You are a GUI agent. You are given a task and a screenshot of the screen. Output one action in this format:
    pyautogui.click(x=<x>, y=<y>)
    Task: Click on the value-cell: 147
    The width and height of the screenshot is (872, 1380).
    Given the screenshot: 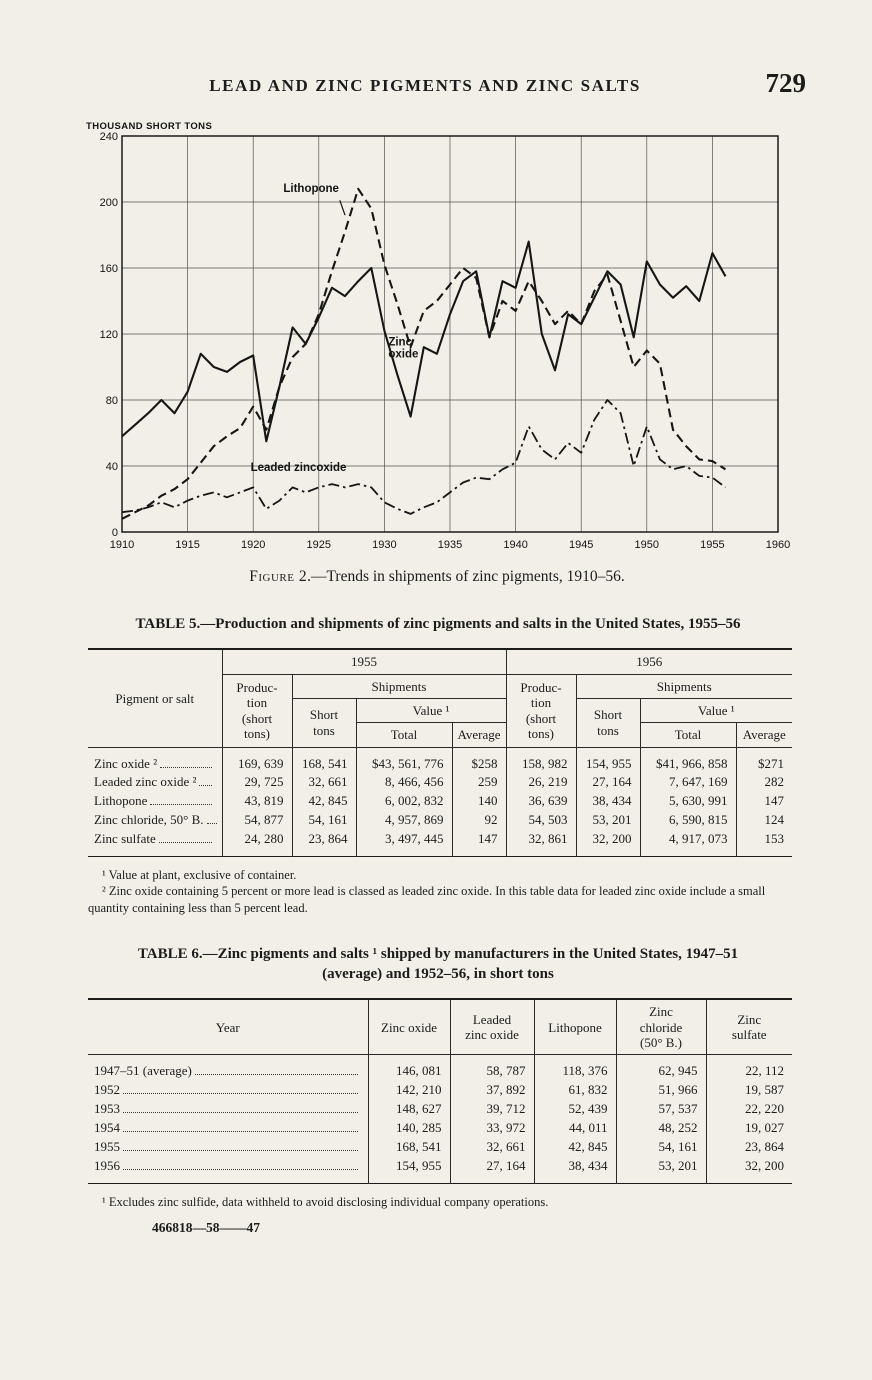 What is the action you would take?
    pyautogui.click(x=479, y=843)
    